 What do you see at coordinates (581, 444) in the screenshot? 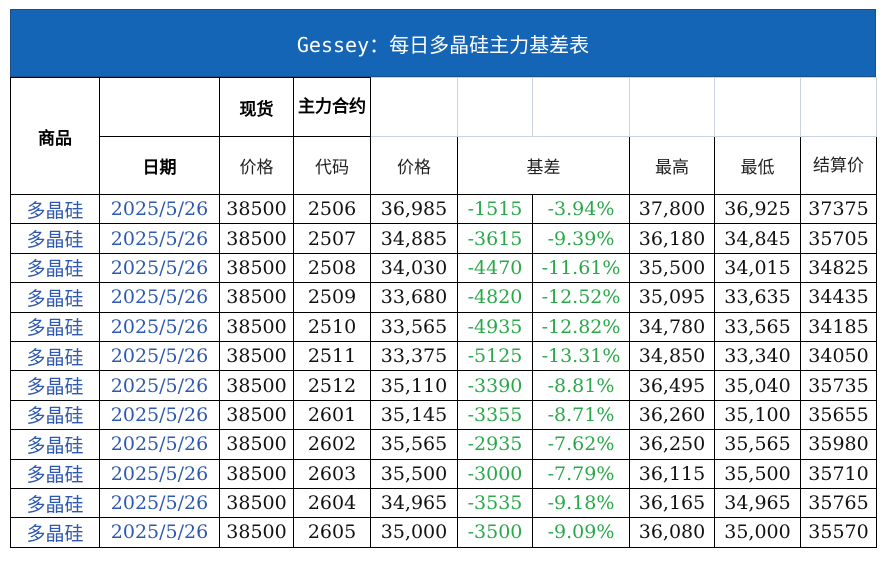
I see `cell-basis-pct: -7.62%` at bounding box center [581, 444].